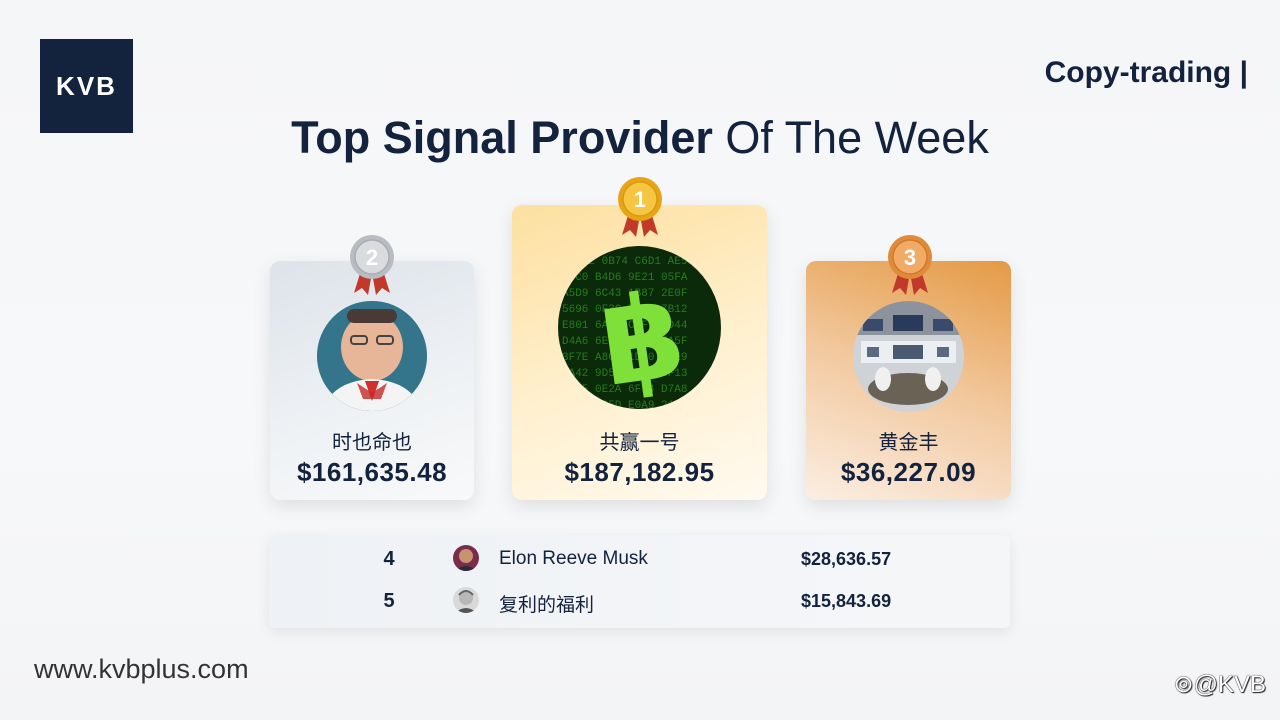 The height and width of the screenshot is (720, 1280). Describe the element at coordinates (624, 390) in the screenshot. I see `svg-text: B1C5 0E2A 6F94 D7A8` at that location.